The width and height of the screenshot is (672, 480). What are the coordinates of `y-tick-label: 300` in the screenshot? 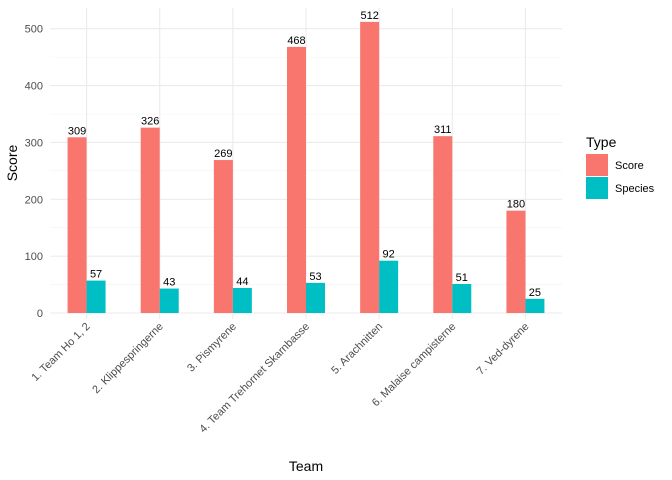 It's located at (34, 143).